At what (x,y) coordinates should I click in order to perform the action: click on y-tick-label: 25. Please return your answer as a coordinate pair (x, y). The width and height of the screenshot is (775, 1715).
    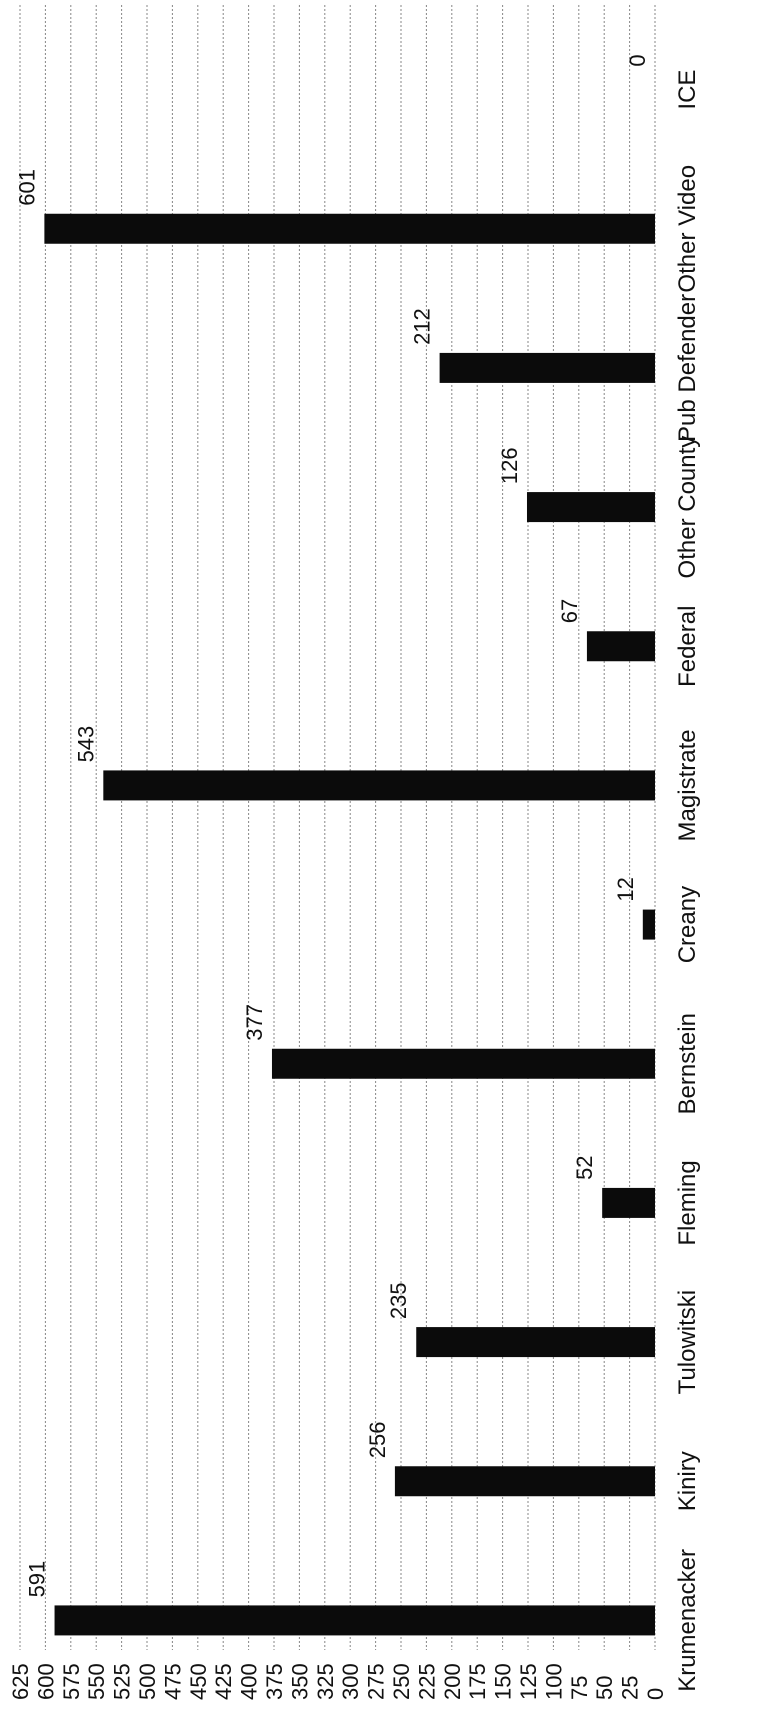
    Looking at the image, I should click on (630, 1688).